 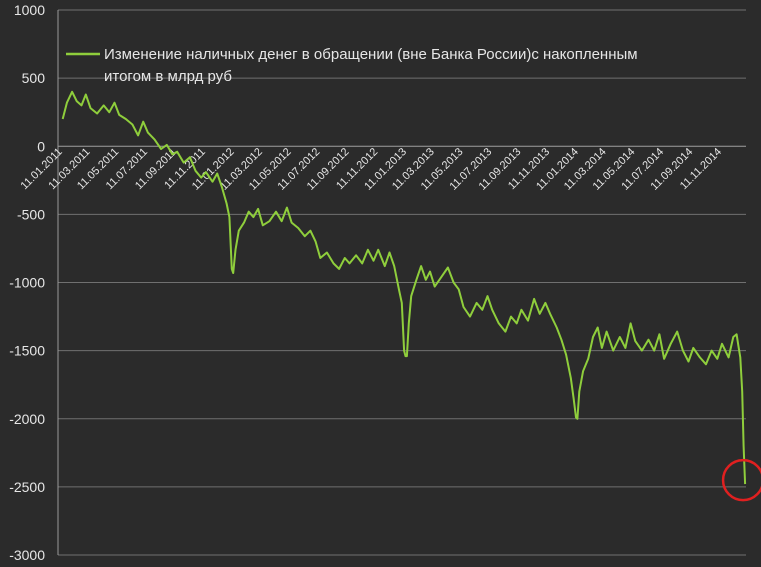 What do you see at coordinates (29, 10) in the screenshot?
I see `y-tick-label: 1000` at bounding box center [29, 10].